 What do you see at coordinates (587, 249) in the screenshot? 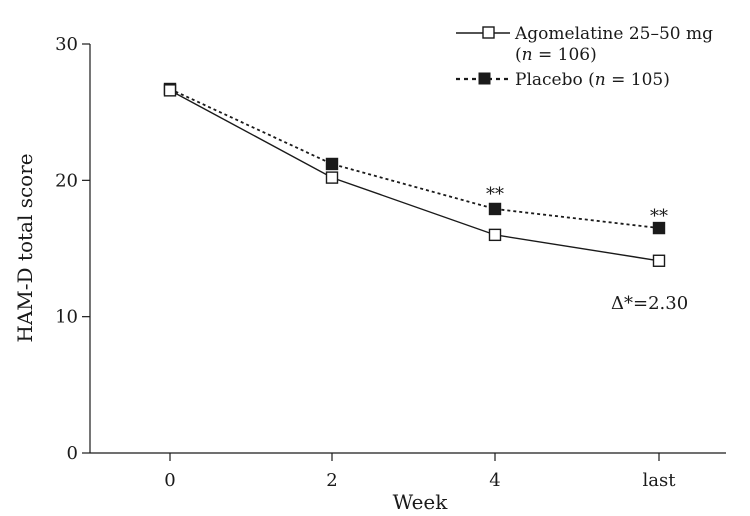
I see `annotations: ** ** Δ*=2.30` at bounding box center [587, 249].